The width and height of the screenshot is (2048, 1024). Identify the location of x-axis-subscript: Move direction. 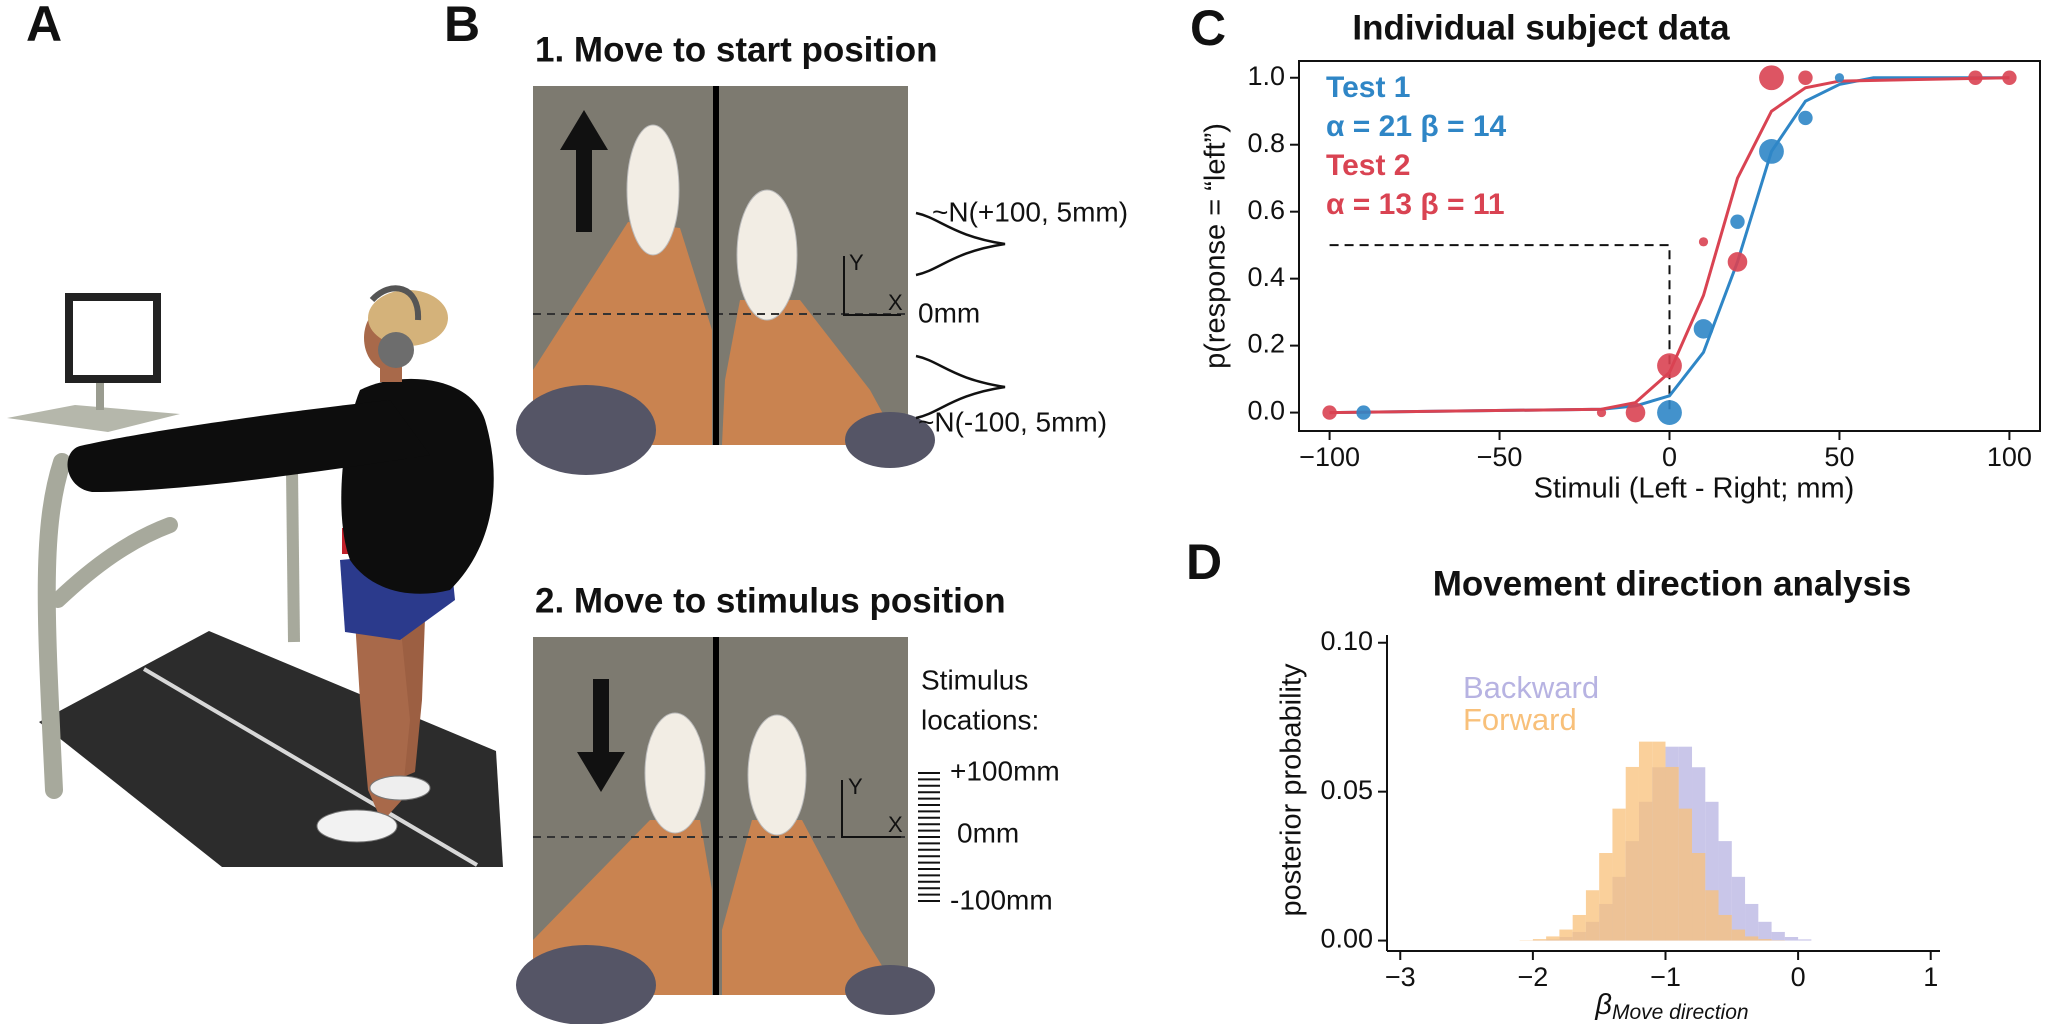
(1680, 1012).